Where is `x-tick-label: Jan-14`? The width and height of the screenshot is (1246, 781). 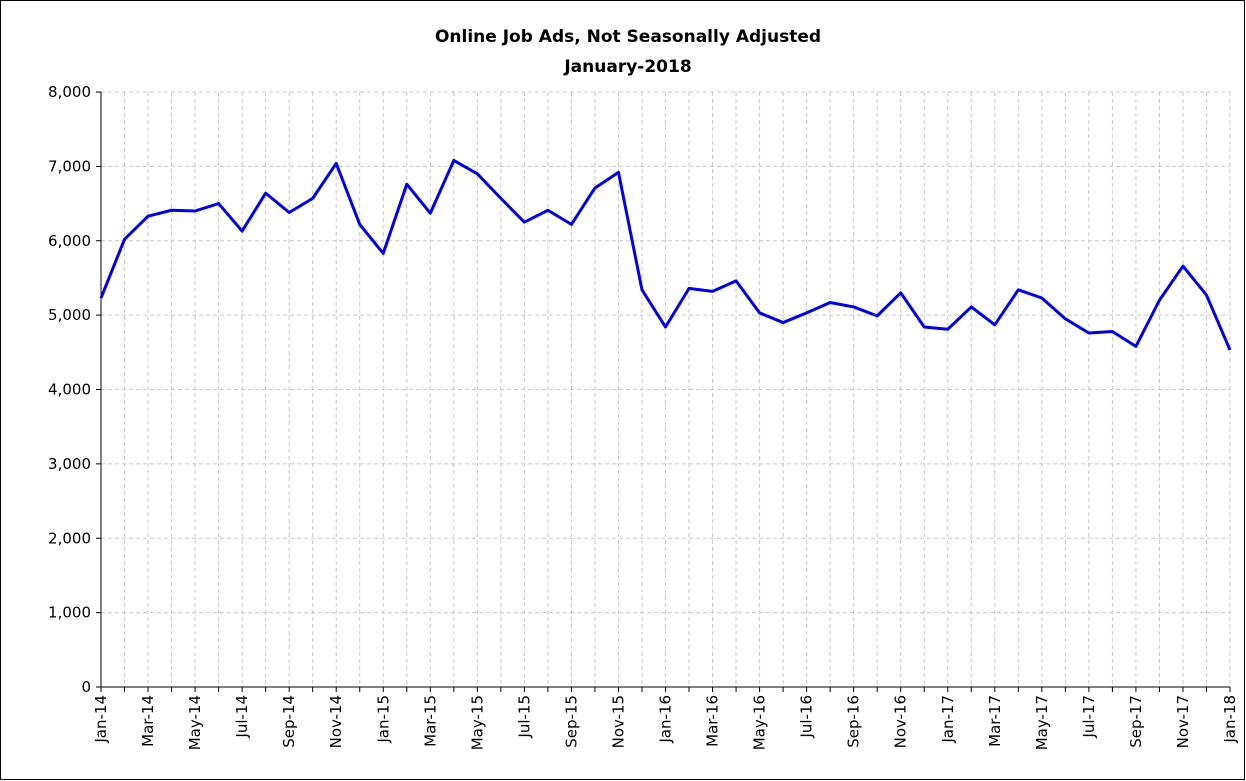 x-tick-label: Jan-14 is located at coordinates (101, 719).